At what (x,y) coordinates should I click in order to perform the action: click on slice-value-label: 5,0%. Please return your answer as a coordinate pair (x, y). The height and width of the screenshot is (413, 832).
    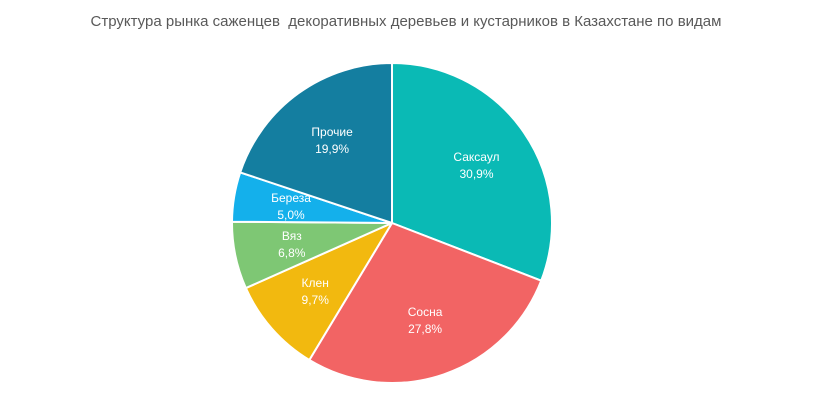
    Looking at the image, I should click on (291, 215).